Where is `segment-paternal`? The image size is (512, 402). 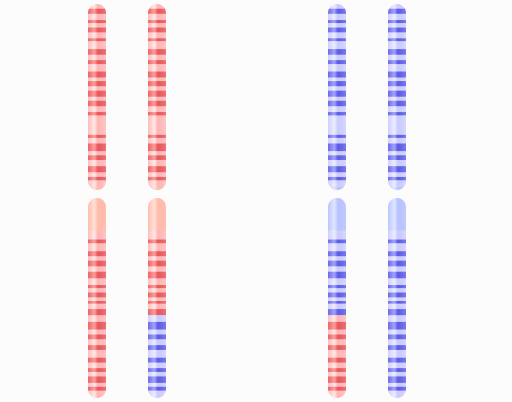 segment-paternal is located at coordinates (157, 356).